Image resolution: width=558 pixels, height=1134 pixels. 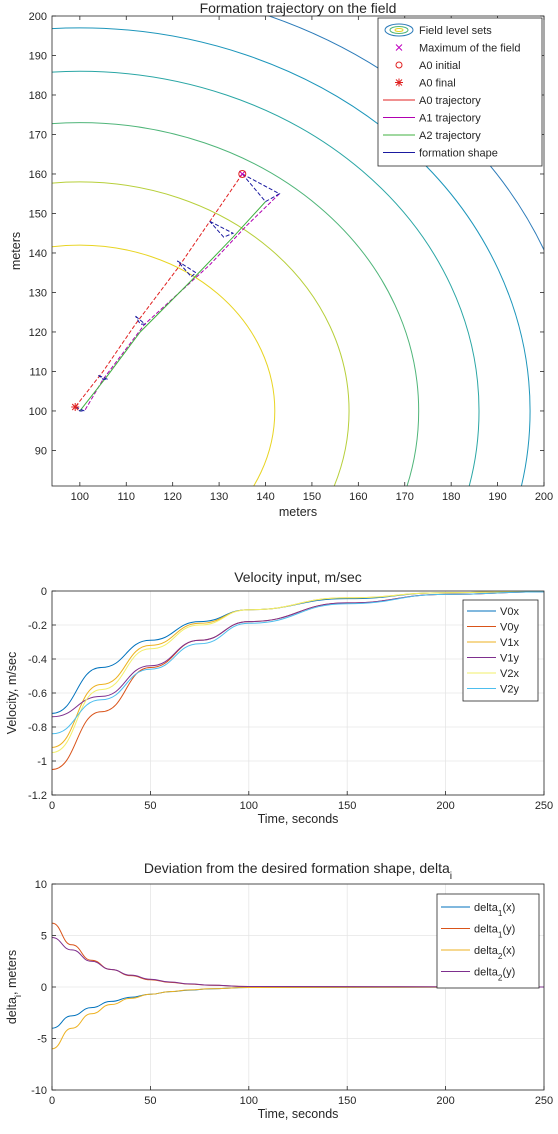 I want to click on trajectory-y-tick-label: 130, so click(x=38, y=293).